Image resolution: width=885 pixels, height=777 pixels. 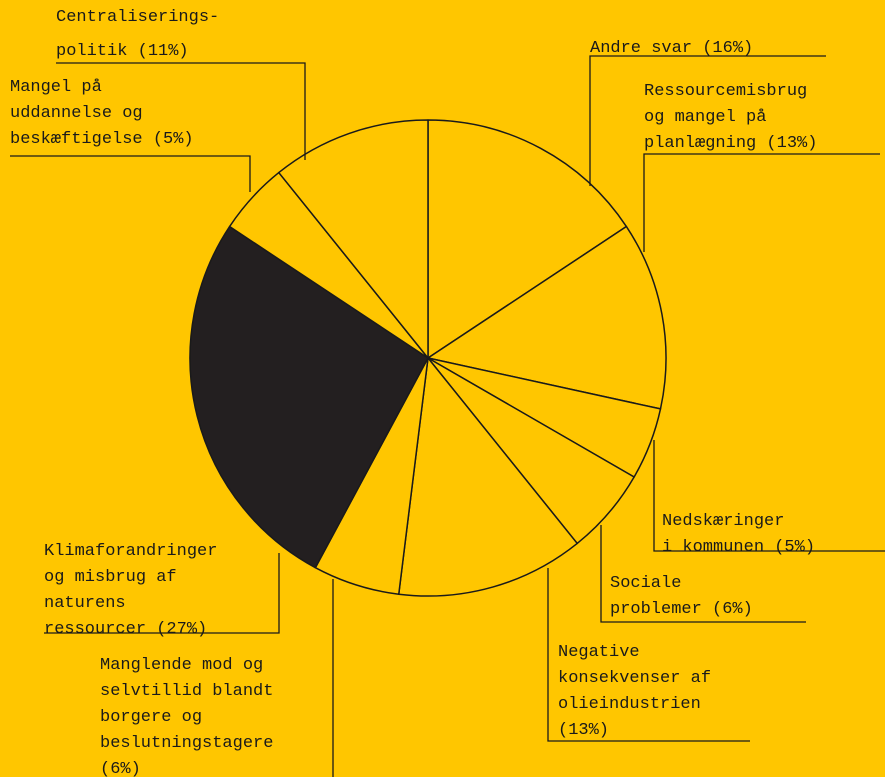 I want to click on slice-label-0: Andre svar (16%), so click(x=671, y=48).